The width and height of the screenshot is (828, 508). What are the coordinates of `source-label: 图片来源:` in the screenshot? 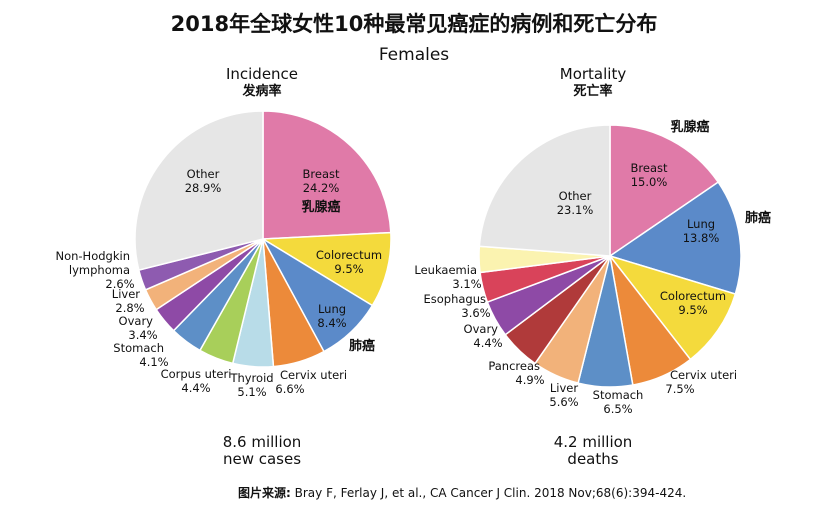 It's located at (264, 493).